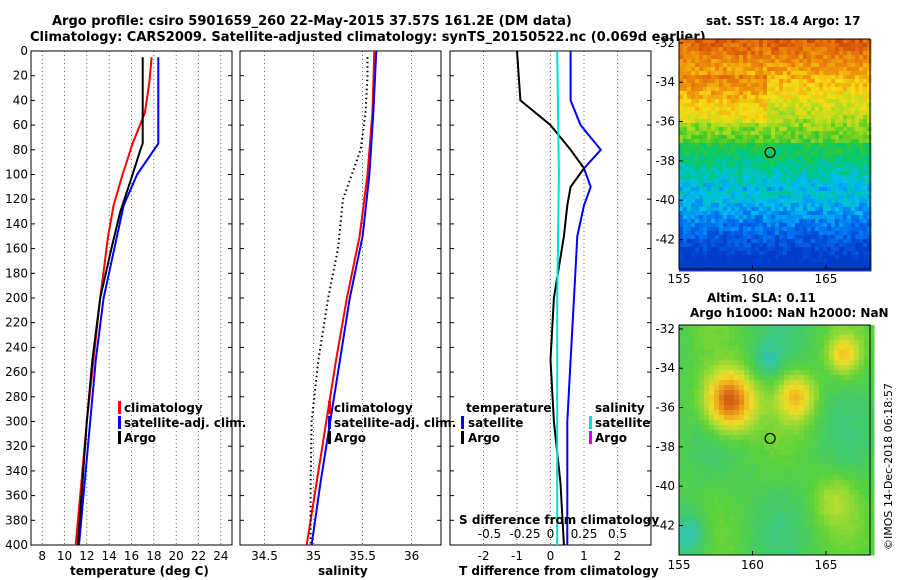  What do you see at coordinates (264, 556) in the screenshot?
I see `x-tick-label: 34.5` at bounding box center [264, 556].